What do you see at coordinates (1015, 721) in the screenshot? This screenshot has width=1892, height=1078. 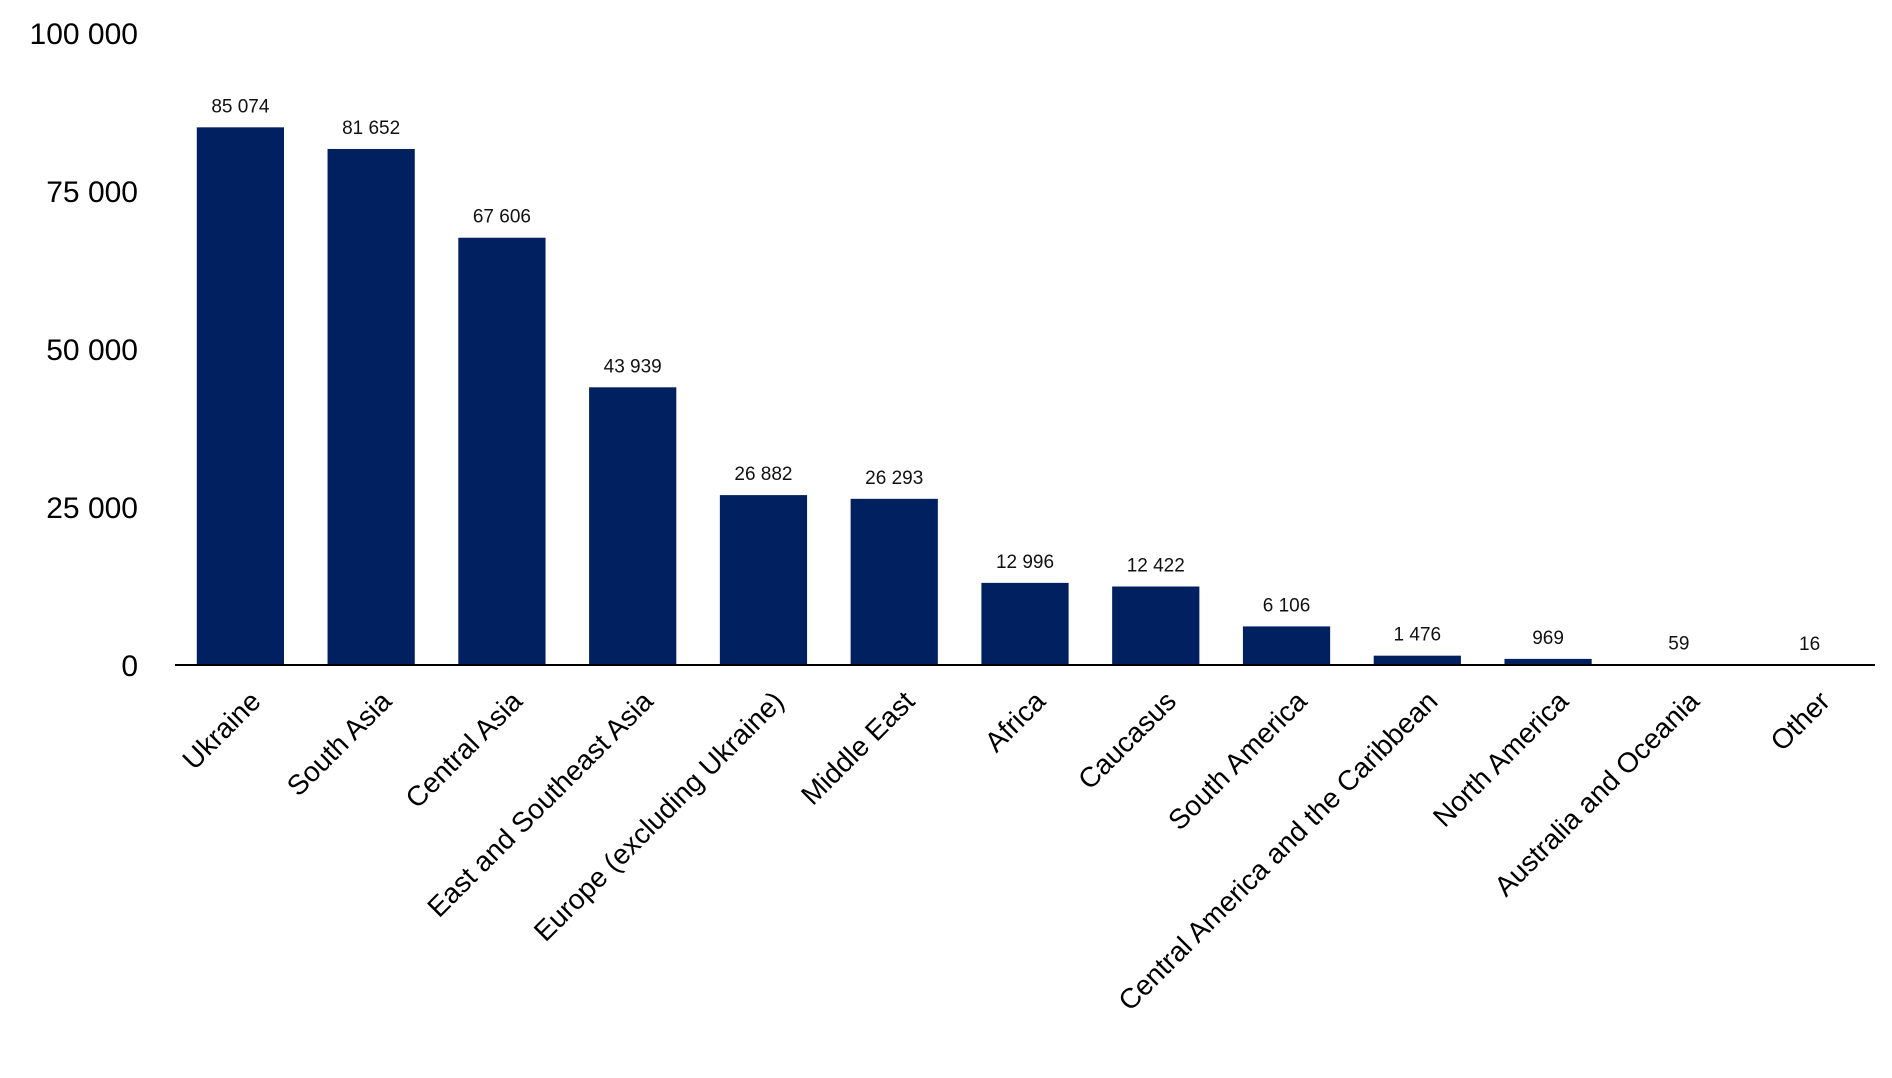 I see `x-tick-label: Africa` at bounding box center [1015, 721].